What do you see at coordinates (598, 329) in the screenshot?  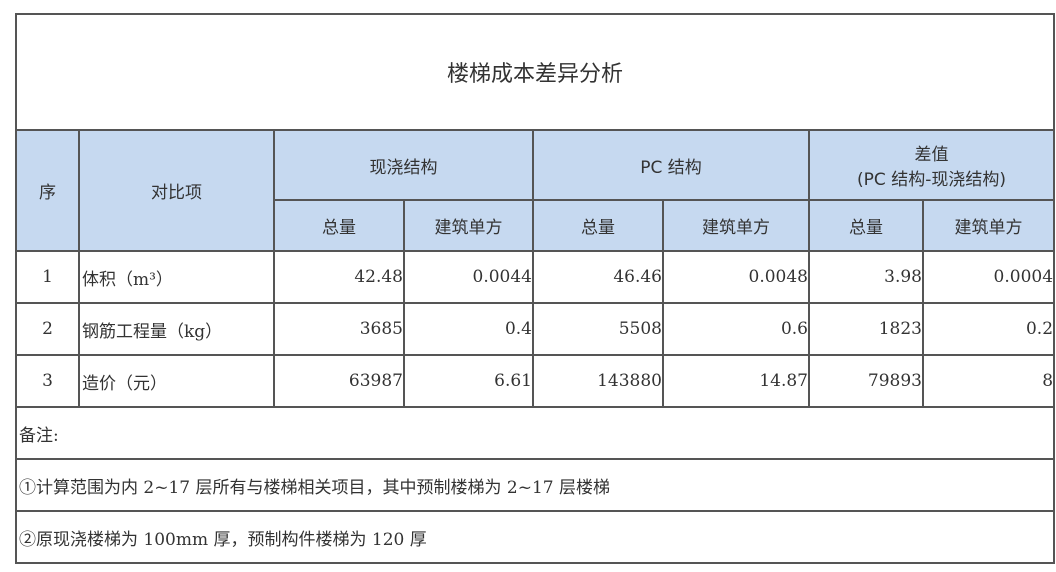 I see `cell-pc-total: 5508` at bounding box center [598, 329].